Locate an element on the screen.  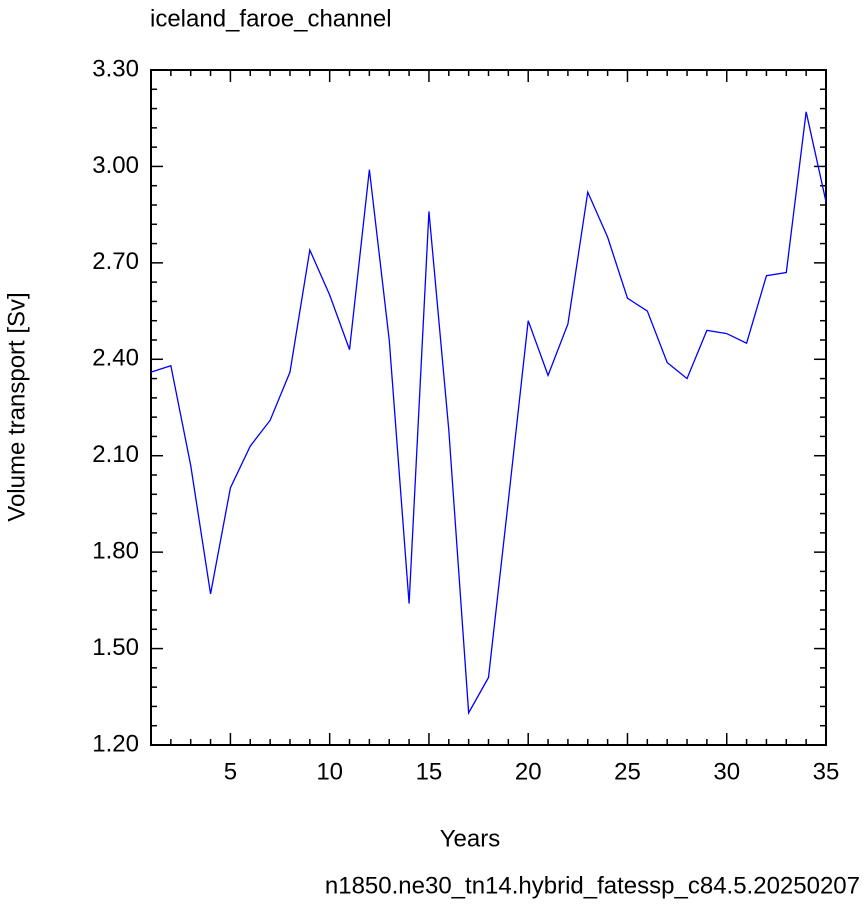
y-axis-label: Volume transport [Sv] is located at coordinates (16, 406).